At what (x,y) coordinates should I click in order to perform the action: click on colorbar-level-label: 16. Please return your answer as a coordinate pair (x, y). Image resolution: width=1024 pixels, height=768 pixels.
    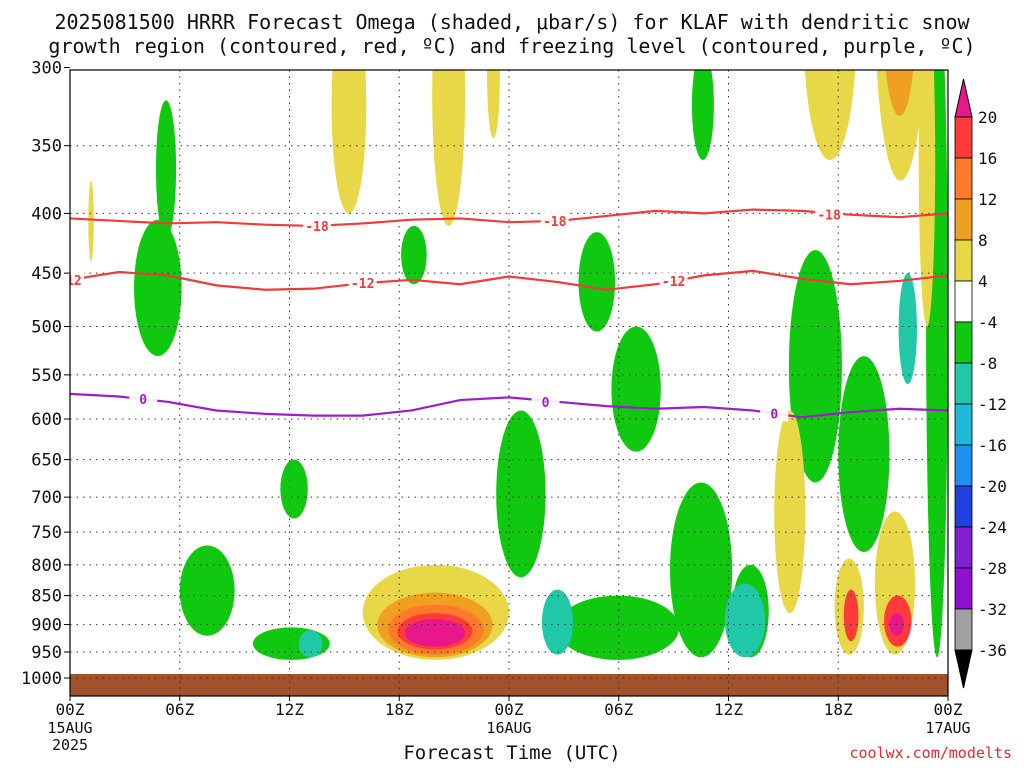
    Looking at the image, I should click on (987, 158).